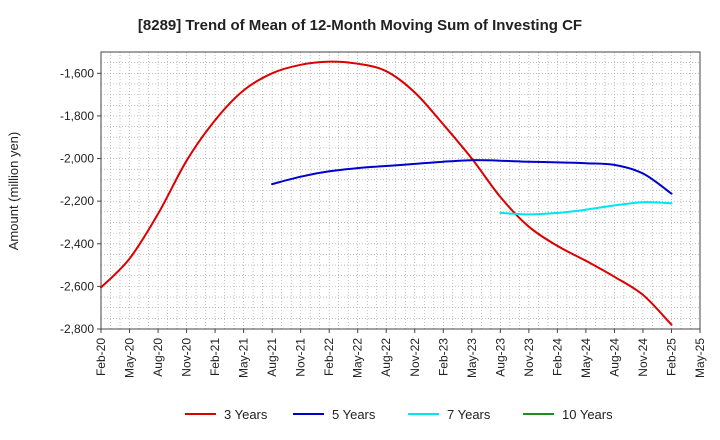 The height and width of the screenshot is (440, 720). I want to click on legend-item-3: 7 Years, so click(449, 414).